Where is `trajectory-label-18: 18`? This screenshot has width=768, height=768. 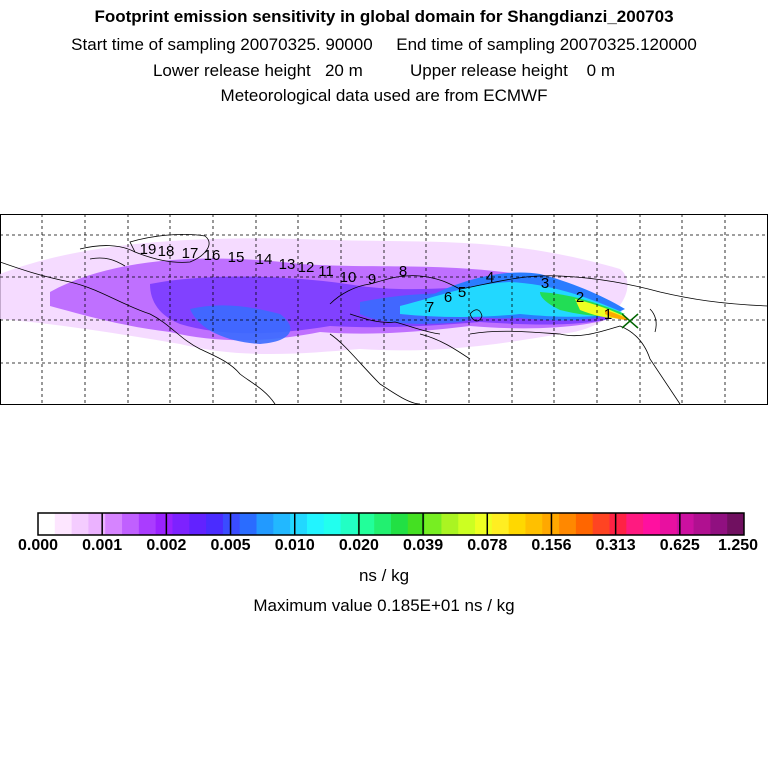 trajectory-label-18: 18 is located at coordinates (166, 251).